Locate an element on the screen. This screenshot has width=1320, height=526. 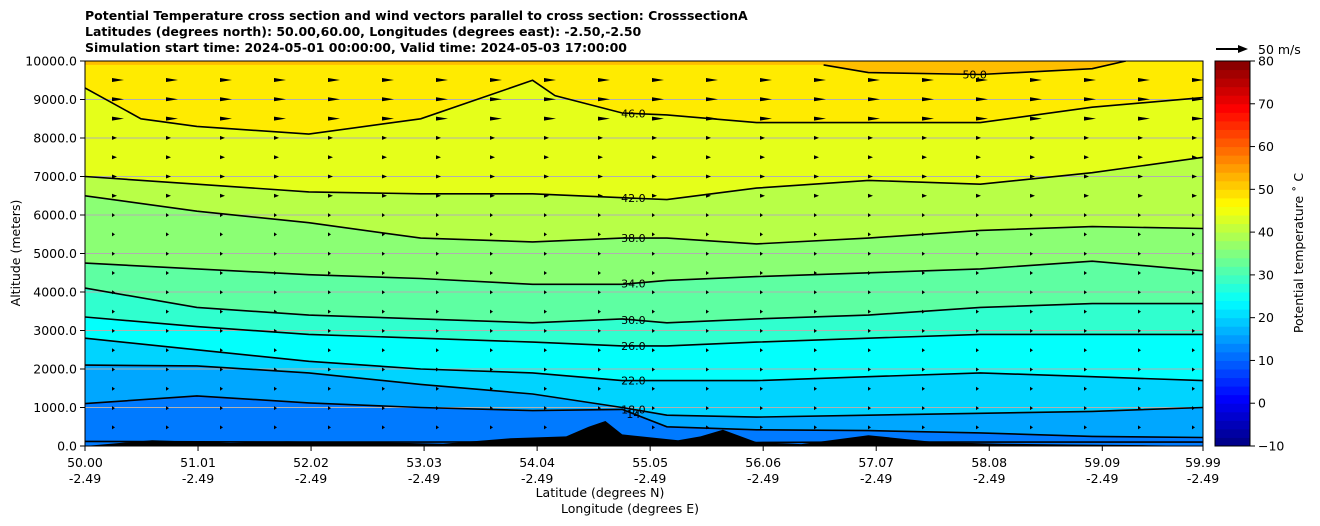
contour-label: 42.0 is located at coordinates (633, 198).